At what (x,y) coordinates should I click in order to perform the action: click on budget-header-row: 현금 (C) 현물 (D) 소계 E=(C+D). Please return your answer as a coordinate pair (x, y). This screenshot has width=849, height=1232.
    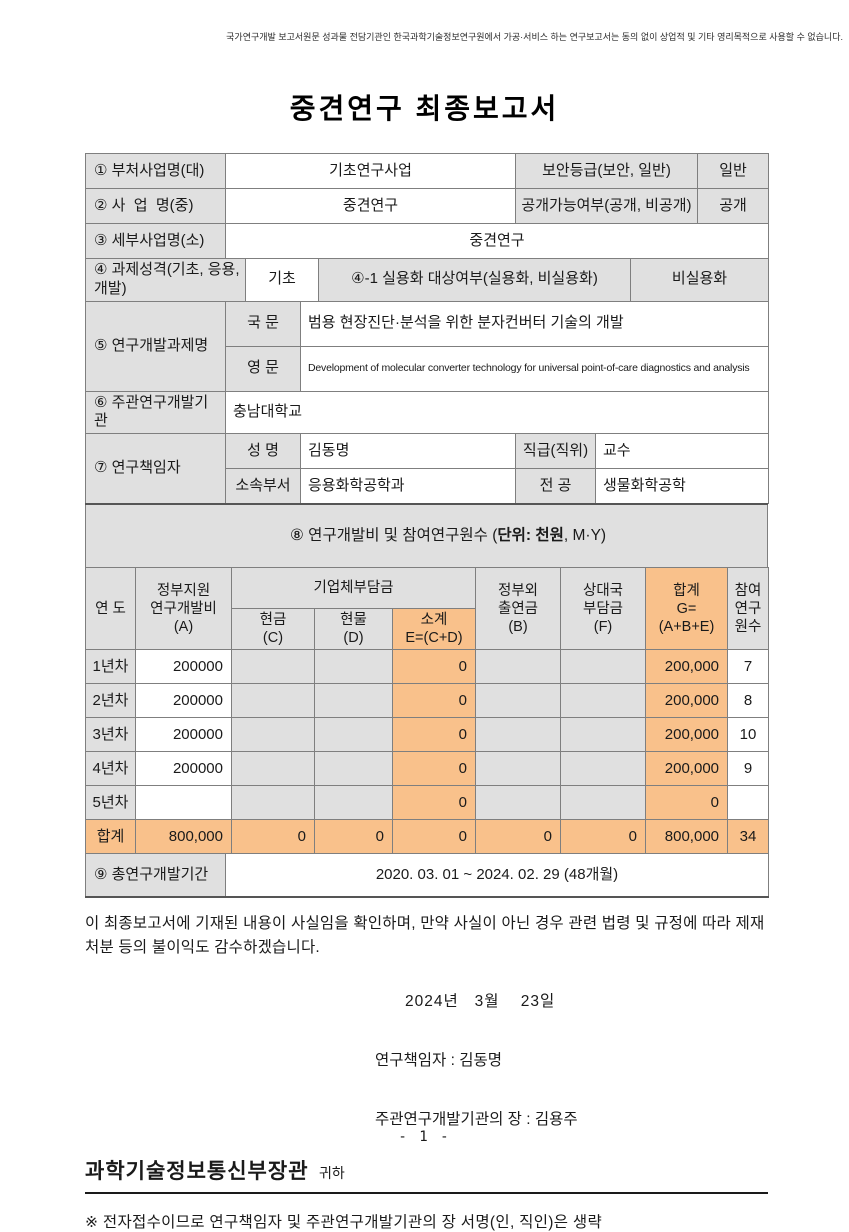
    Looking at the image, I should click on (427, 629).